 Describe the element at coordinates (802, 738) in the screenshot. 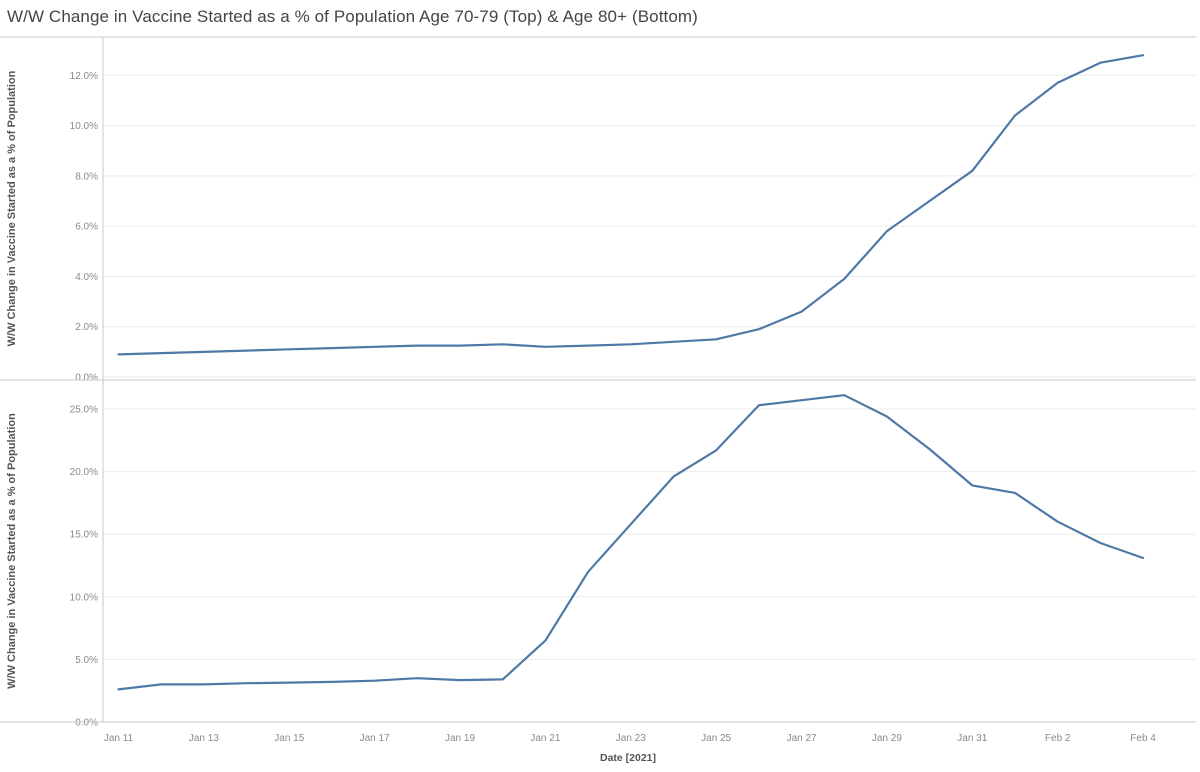

I see `x-tick-label: Jan 27` at that location.